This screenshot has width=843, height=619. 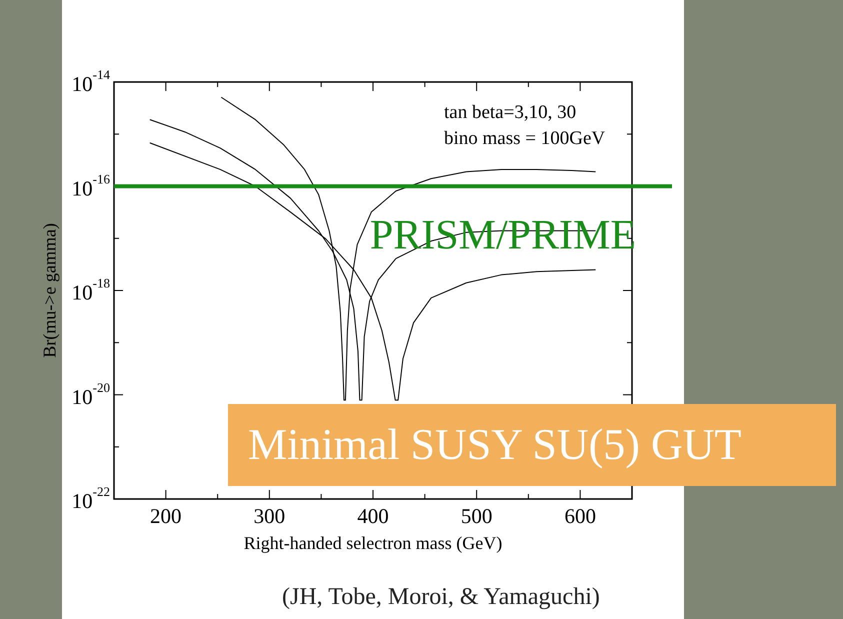 I want to click on annotation: bino mass = 100GeV, so click(x=525, y=138).